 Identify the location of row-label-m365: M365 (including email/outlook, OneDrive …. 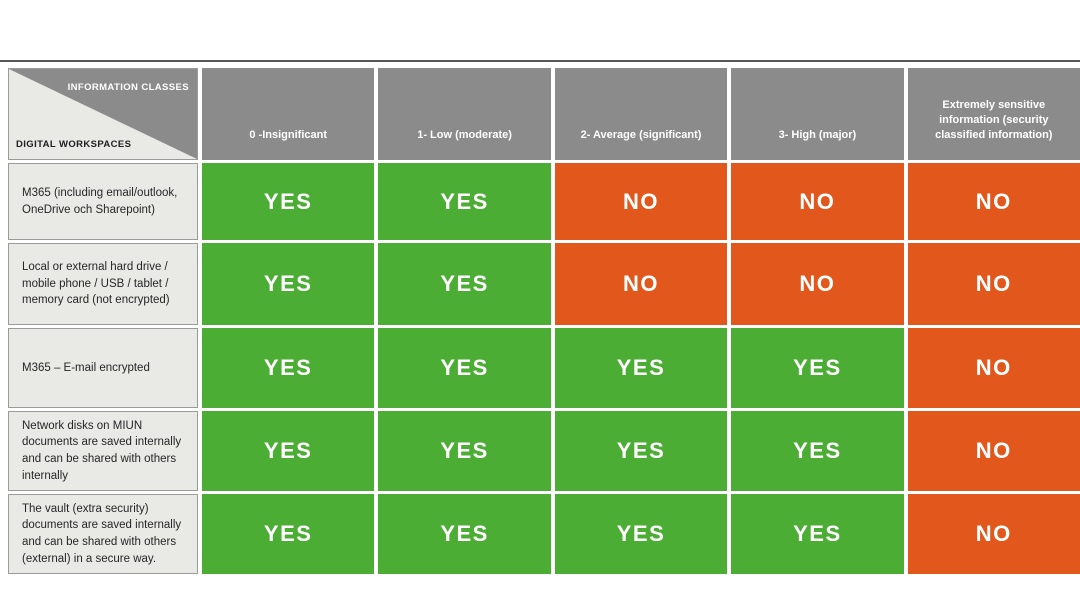
(103, 201).